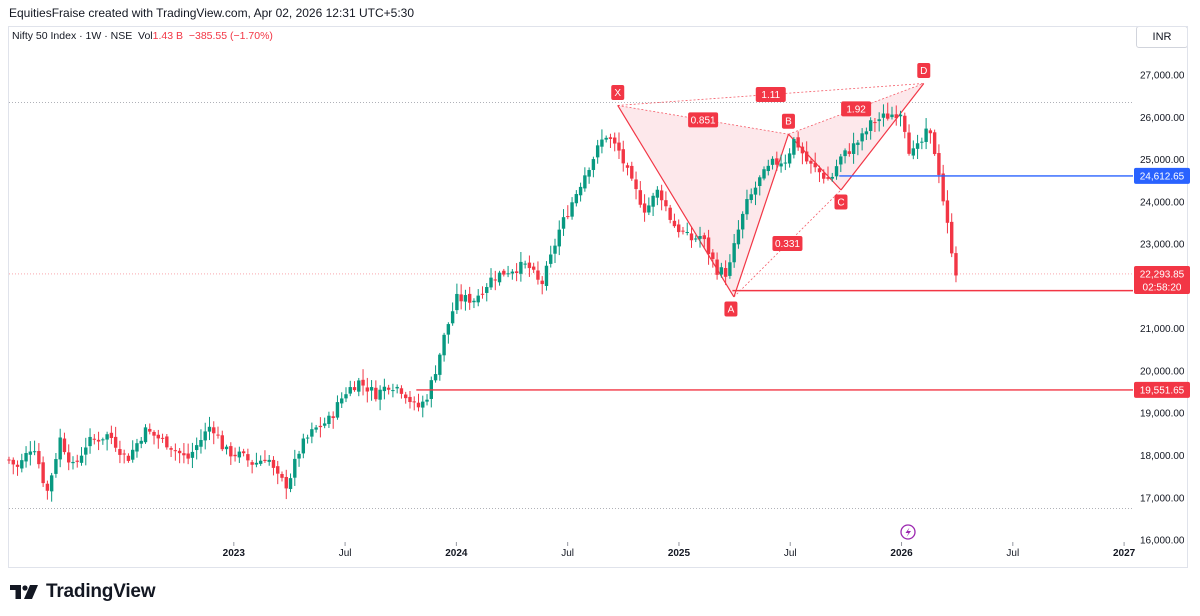  What do you see at coordinates (83, 592) in the screenshot?
I see `tradingview-logo: TradingView` at bounding box center [83, 592].